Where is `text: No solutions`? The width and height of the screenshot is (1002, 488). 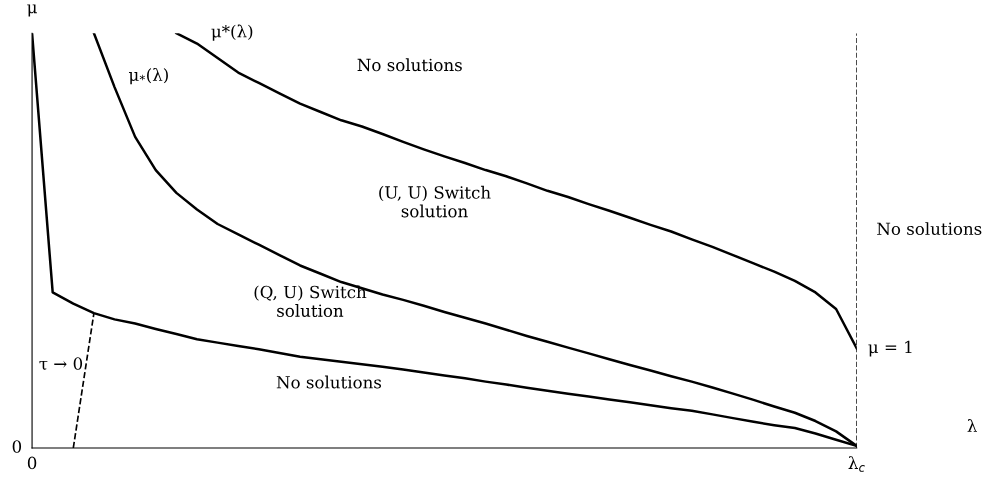 text: No solutions is located at coordinates (929, 229).